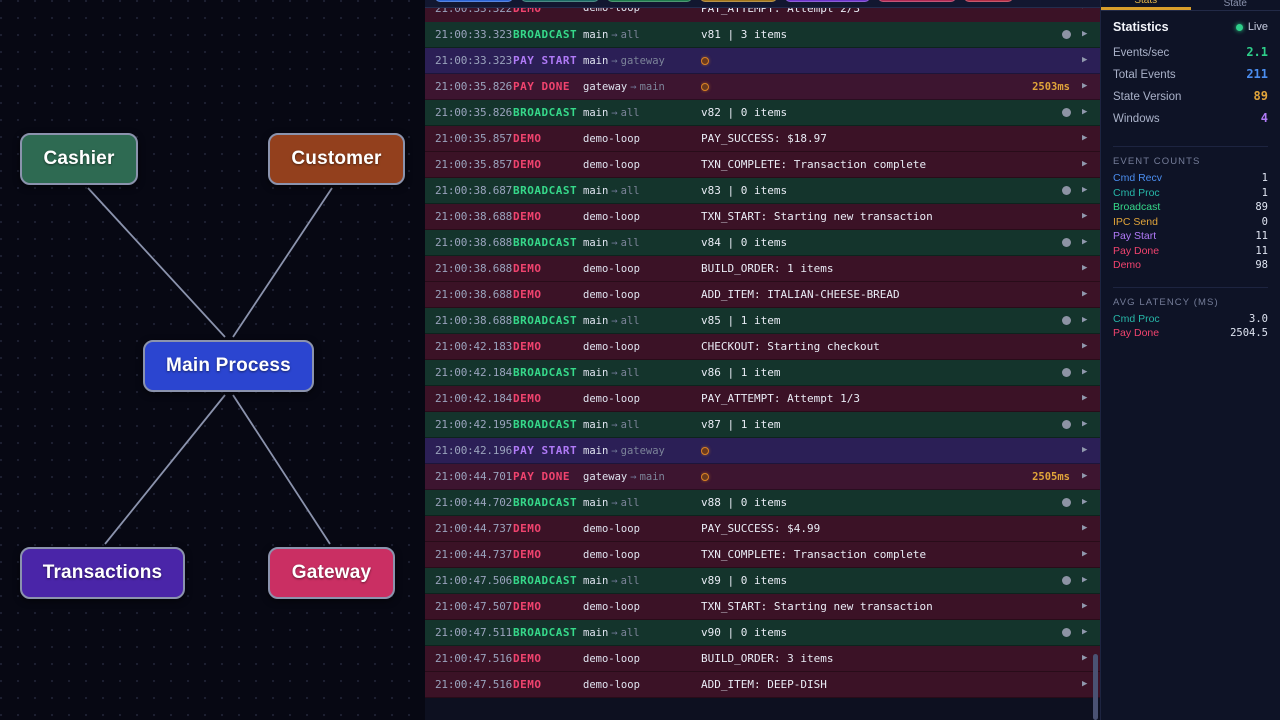 The width and height of the screenshot is (1280, 720). I want to click on topology-node-cashier: Cashier, so click(79, 159).